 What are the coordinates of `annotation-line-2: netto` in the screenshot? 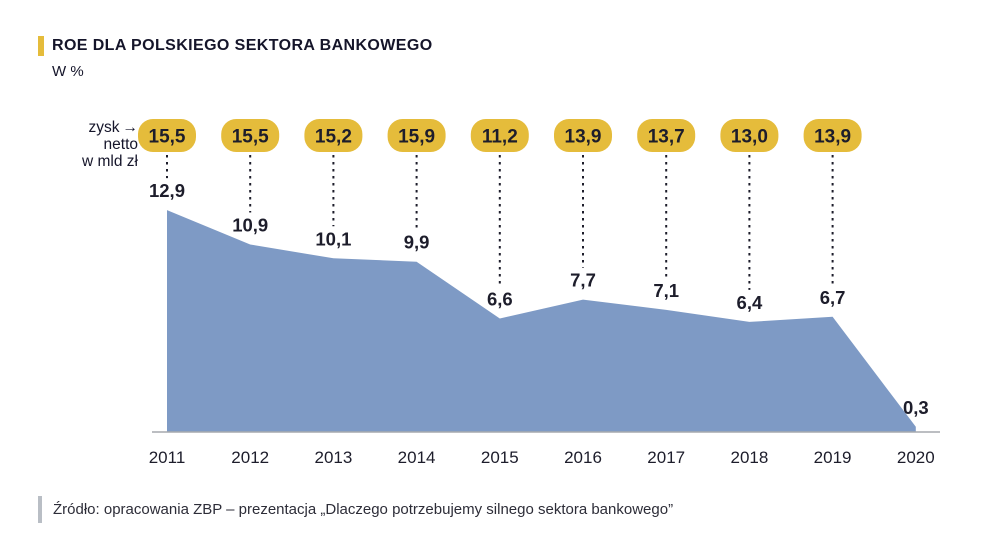 It's located at (120, 144).